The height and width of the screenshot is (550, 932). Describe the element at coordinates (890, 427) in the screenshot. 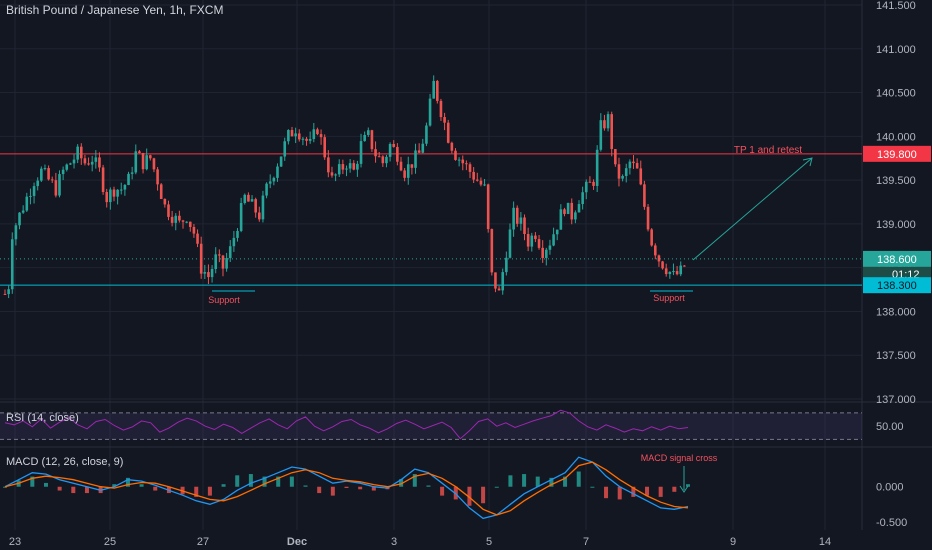

I see `rsi-tick: 50.00` at that location.